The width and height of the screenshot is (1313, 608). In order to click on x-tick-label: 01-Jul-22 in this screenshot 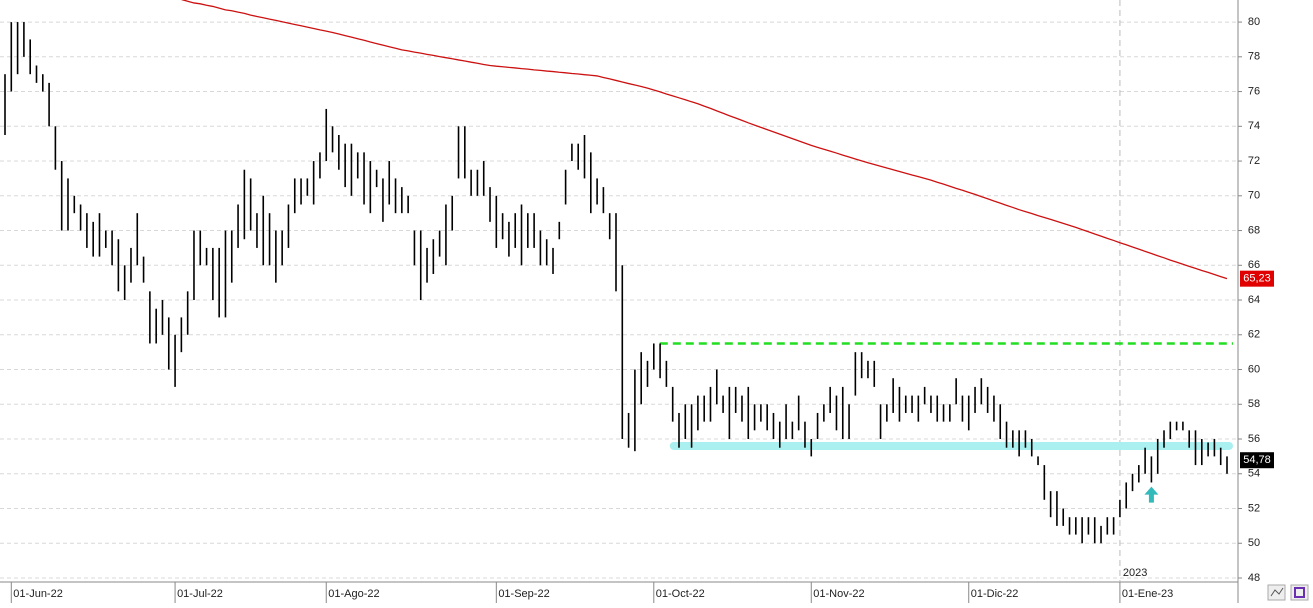, I will do `click(200, 594)`.